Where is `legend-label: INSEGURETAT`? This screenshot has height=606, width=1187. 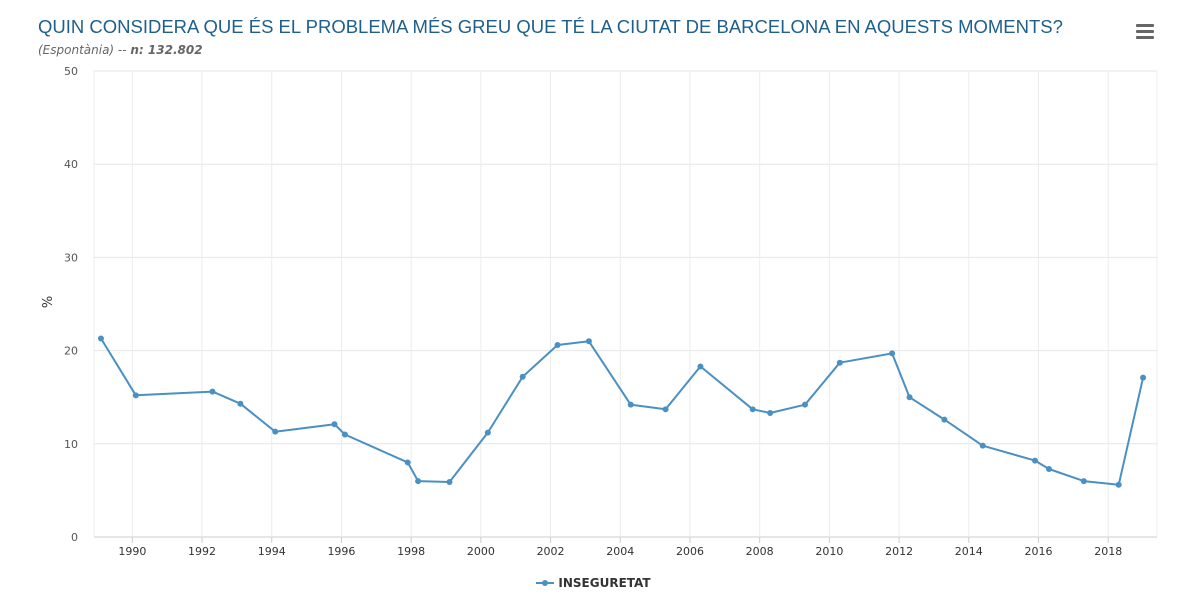 legend-label: INSEGURETAT is located at coordinates (604, 583).